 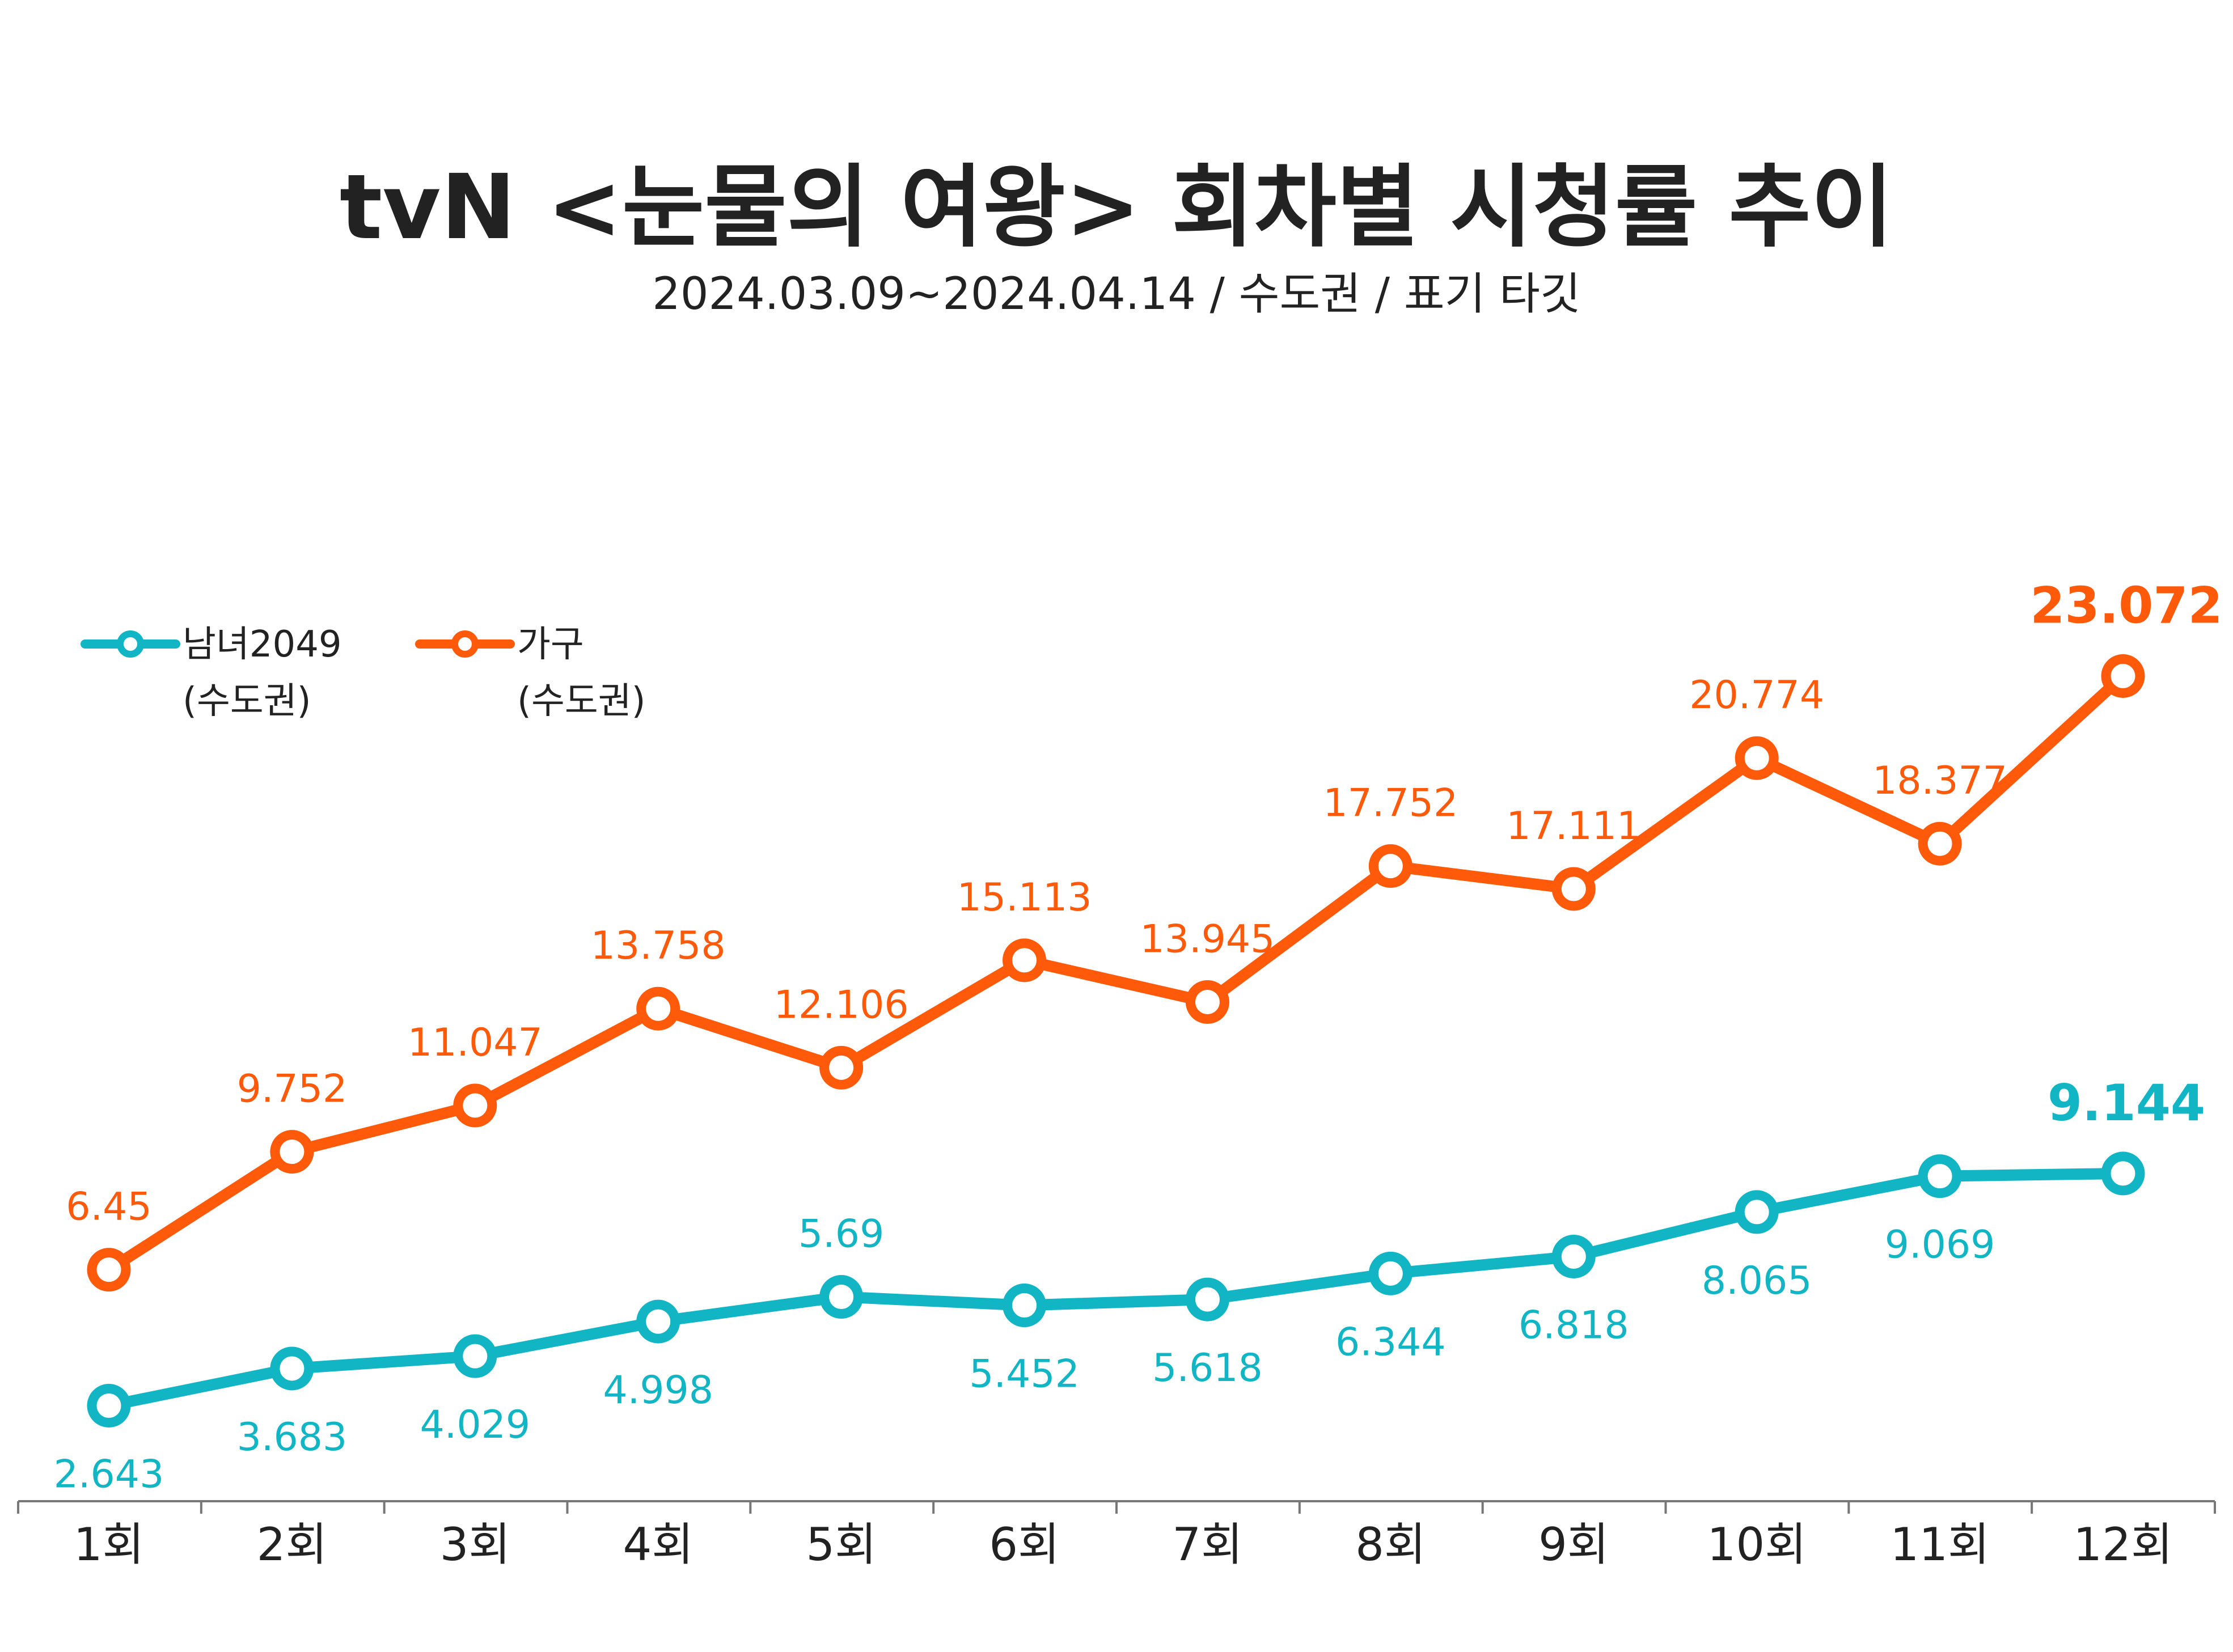 What do you see at coordinates (110, 1545) in the screenshot?
I see `x-tick-label: 1회` at bounding box center [110, 1545].